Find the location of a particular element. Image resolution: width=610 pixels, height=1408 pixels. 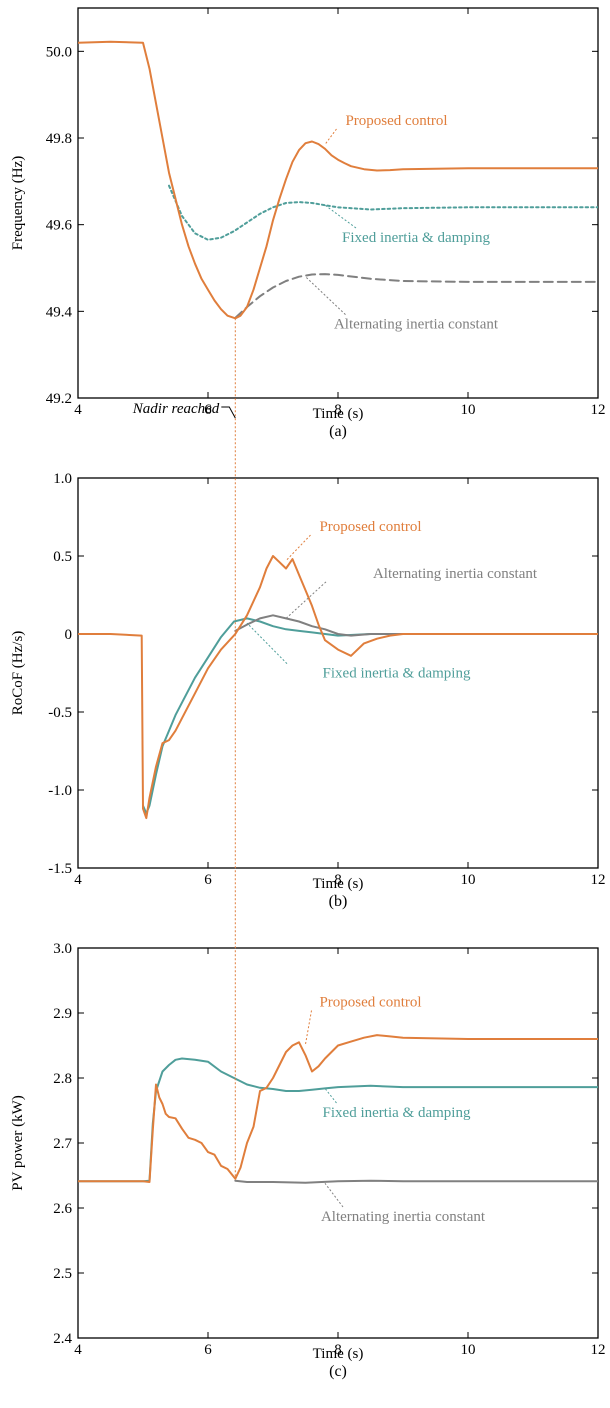

y-tick-label: 2.4 is located at coordinates (62, 1339).